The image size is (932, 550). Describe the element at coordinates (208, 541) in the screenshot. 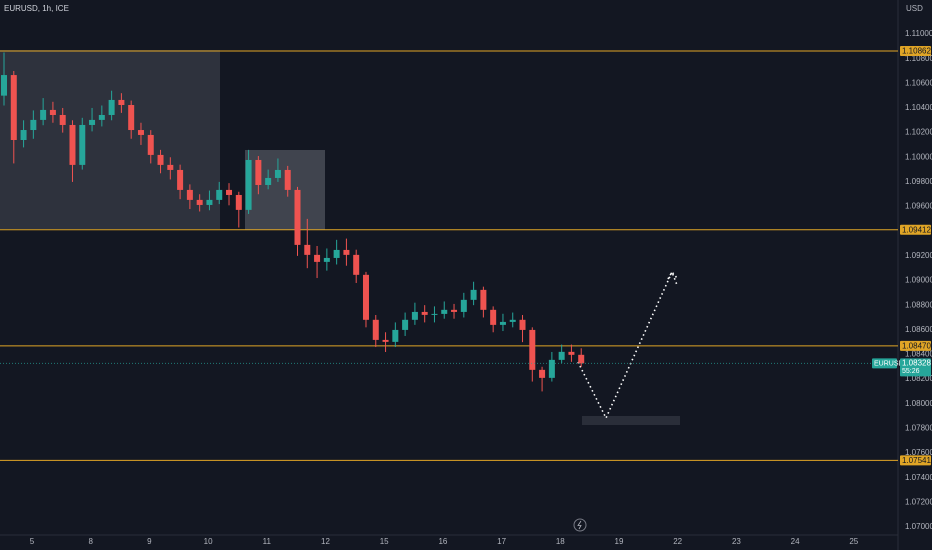

I see `x-tick-label: 10` at that location.